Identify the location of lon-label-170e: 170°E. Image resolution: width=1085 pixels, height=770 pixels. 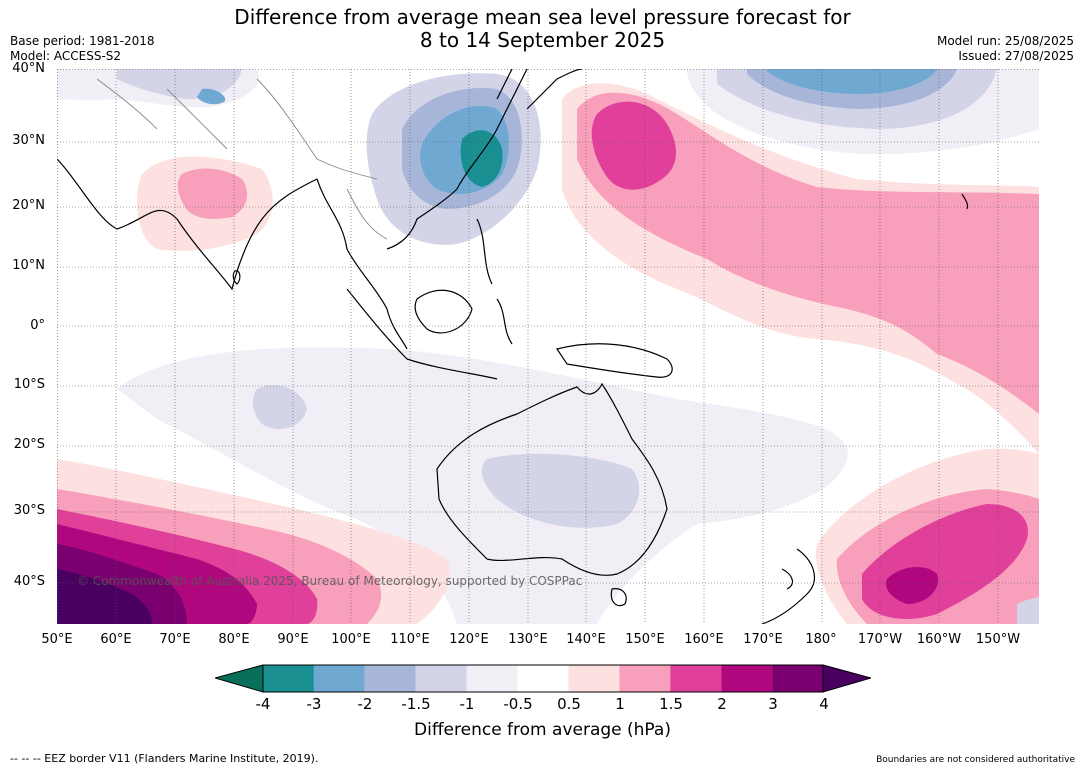
(763, 639).